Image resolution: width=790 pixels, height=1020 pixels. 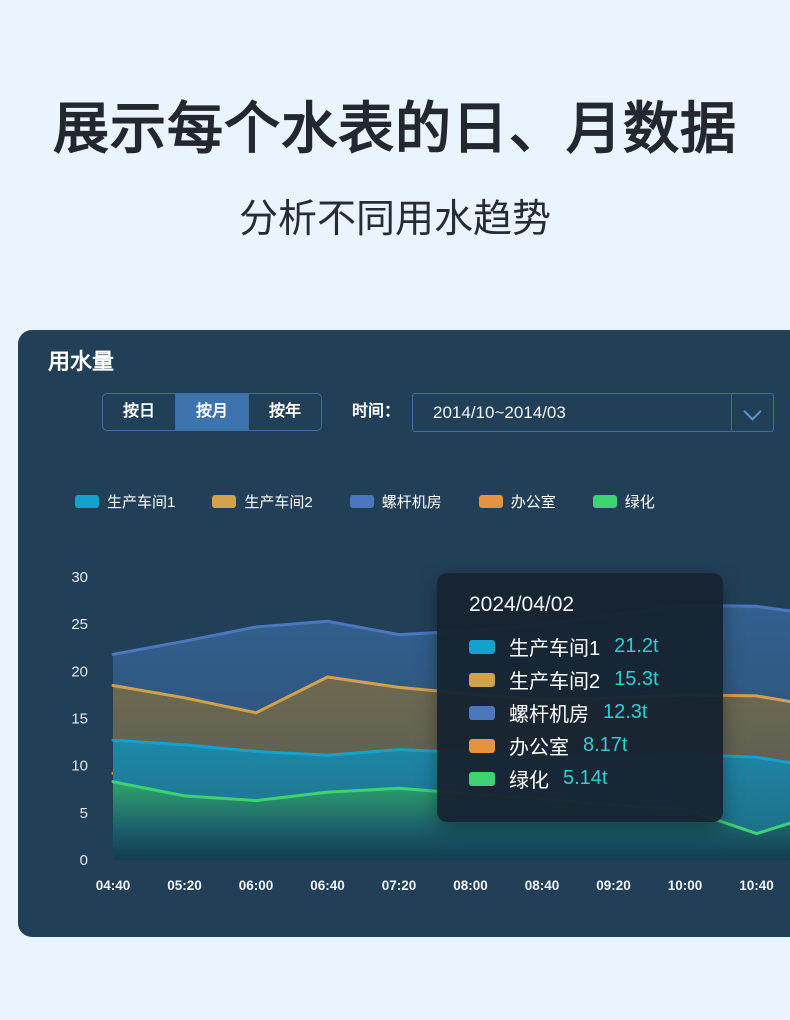 What do you see at coordinates (490, 501) in the screenshot?
I see `legend-swatch-orange` at bounding box center [490, 501].